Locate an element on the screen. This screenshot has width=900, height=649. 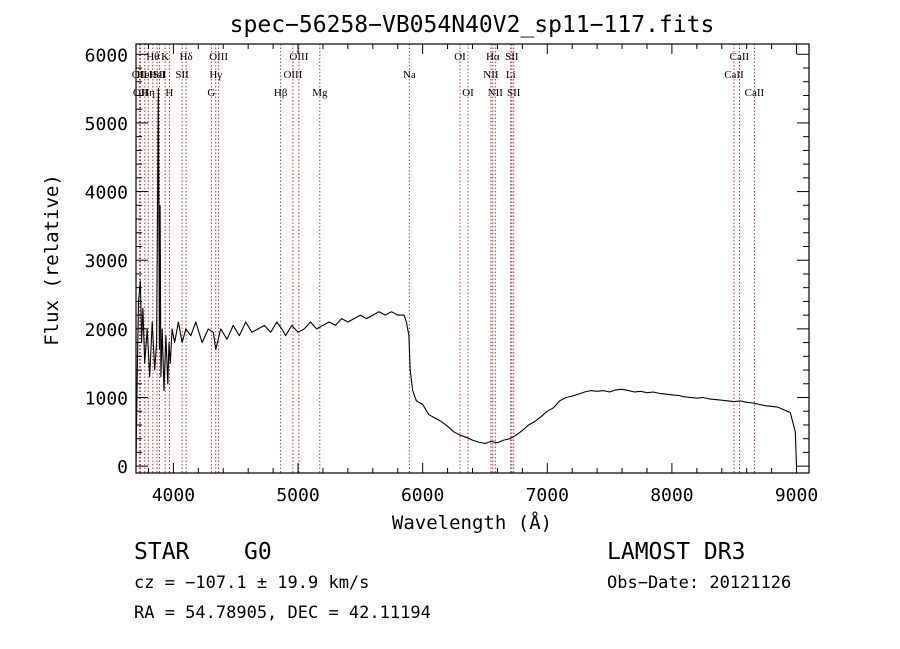
spectral-line-label: OII is located at coordinates (141, 93).